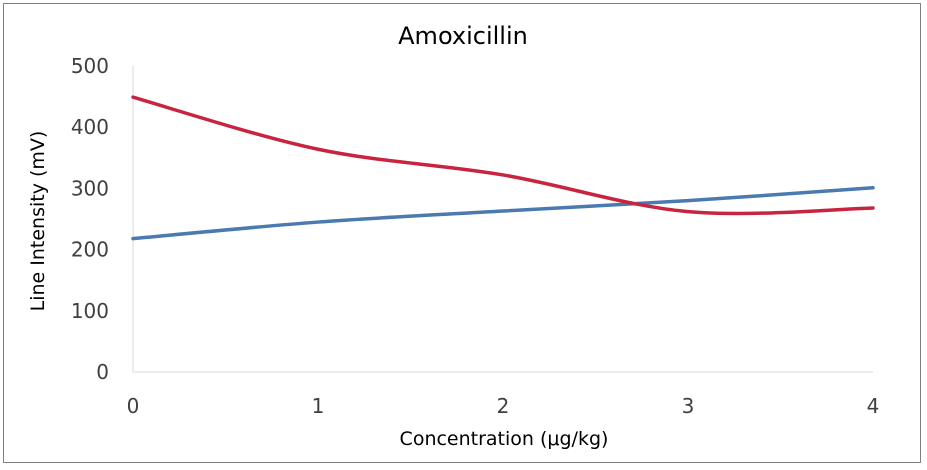  I want to click on x-tick-label: 0, so click(133, 406).